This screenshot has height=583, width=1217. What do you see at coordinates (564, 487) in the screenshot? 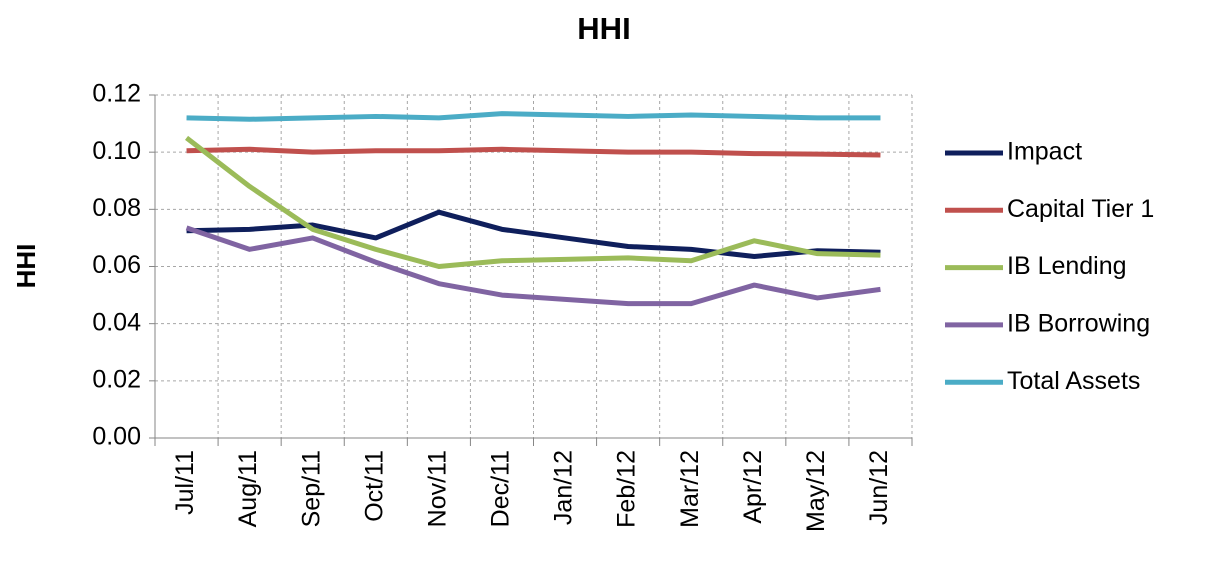
I see `x-tick-label: Jan/12` at bounding box center [564, 487].